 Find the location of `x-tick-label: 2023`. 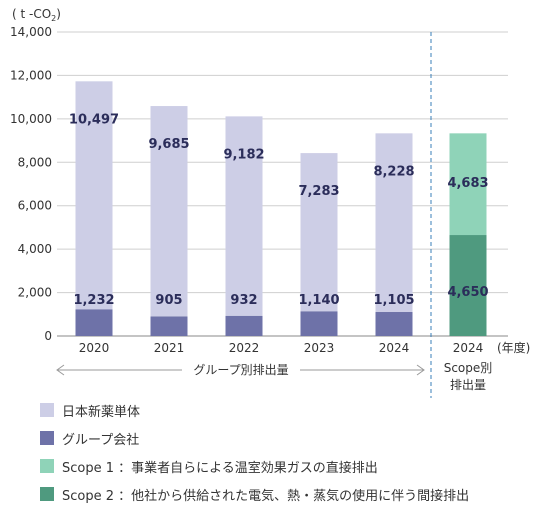

x-tick-label: 2023 is located at coordinates (319, 348).